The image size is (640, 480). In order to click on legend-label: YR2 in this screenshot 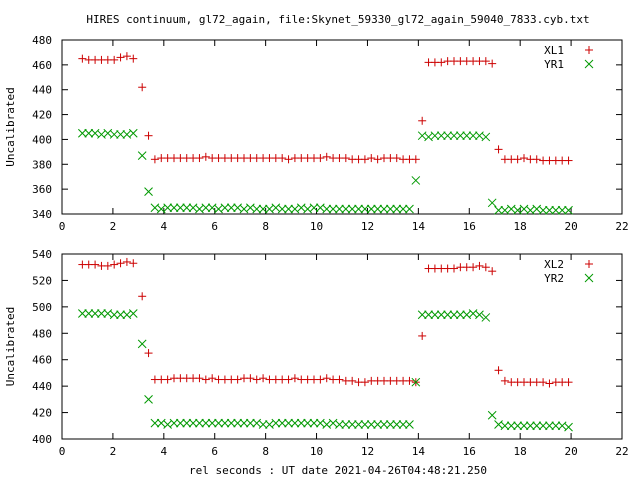, I will do `click(554, 278)`.